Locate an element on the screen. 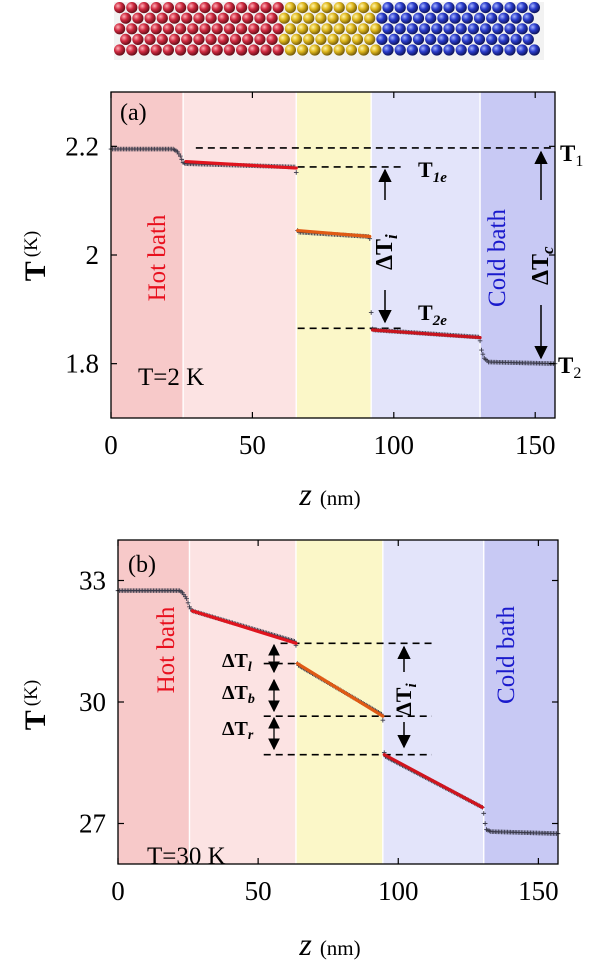 This screenshot has width=597, height=964. panel-b-dtl-label: ΔTl is located at coordinates (237, 662).